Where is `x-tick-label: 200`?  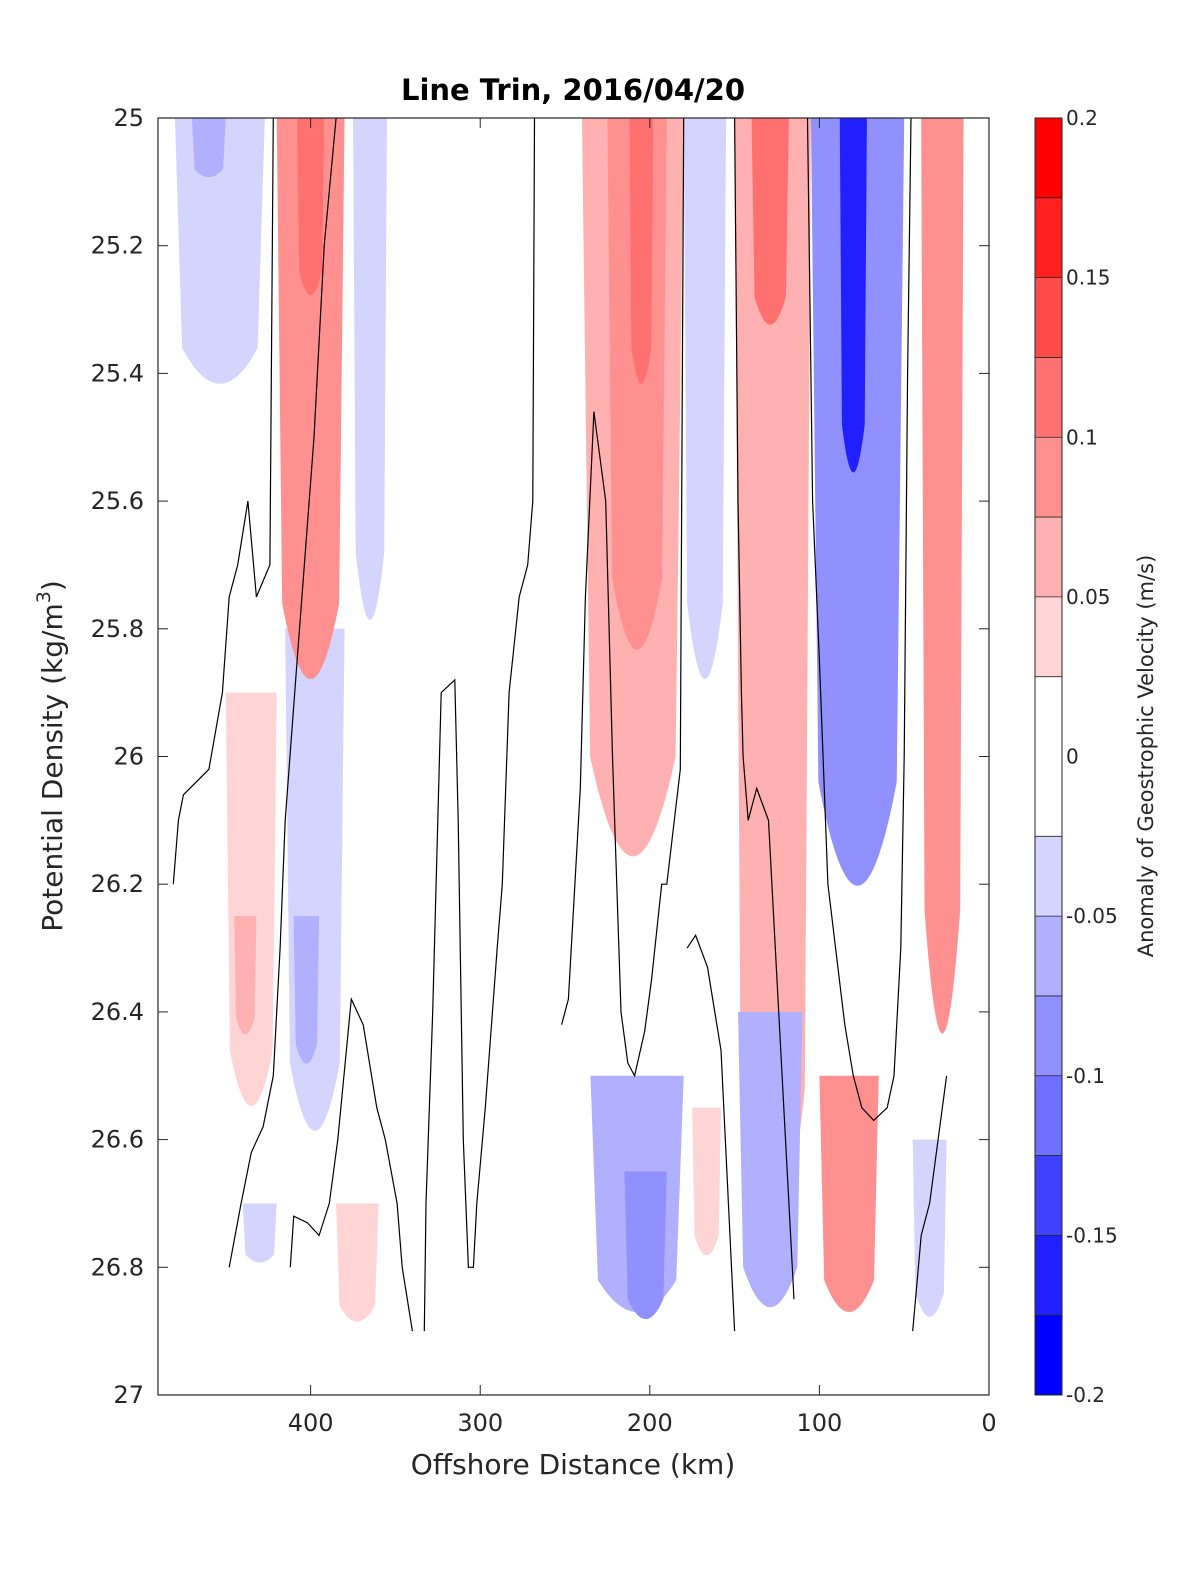
x-tick-label: 200 is located at coordinates (650, 1423).